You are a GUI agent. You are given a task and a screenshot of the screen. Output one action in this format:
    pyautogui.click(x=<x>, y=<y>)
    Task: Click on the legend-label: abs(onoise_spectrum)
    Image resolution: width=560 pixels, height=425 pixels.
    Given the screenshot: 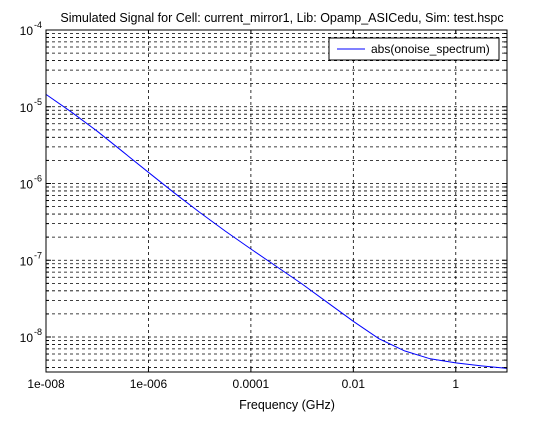 What is the action you would take?
    pyautogui.click(x=430, y=49)
    